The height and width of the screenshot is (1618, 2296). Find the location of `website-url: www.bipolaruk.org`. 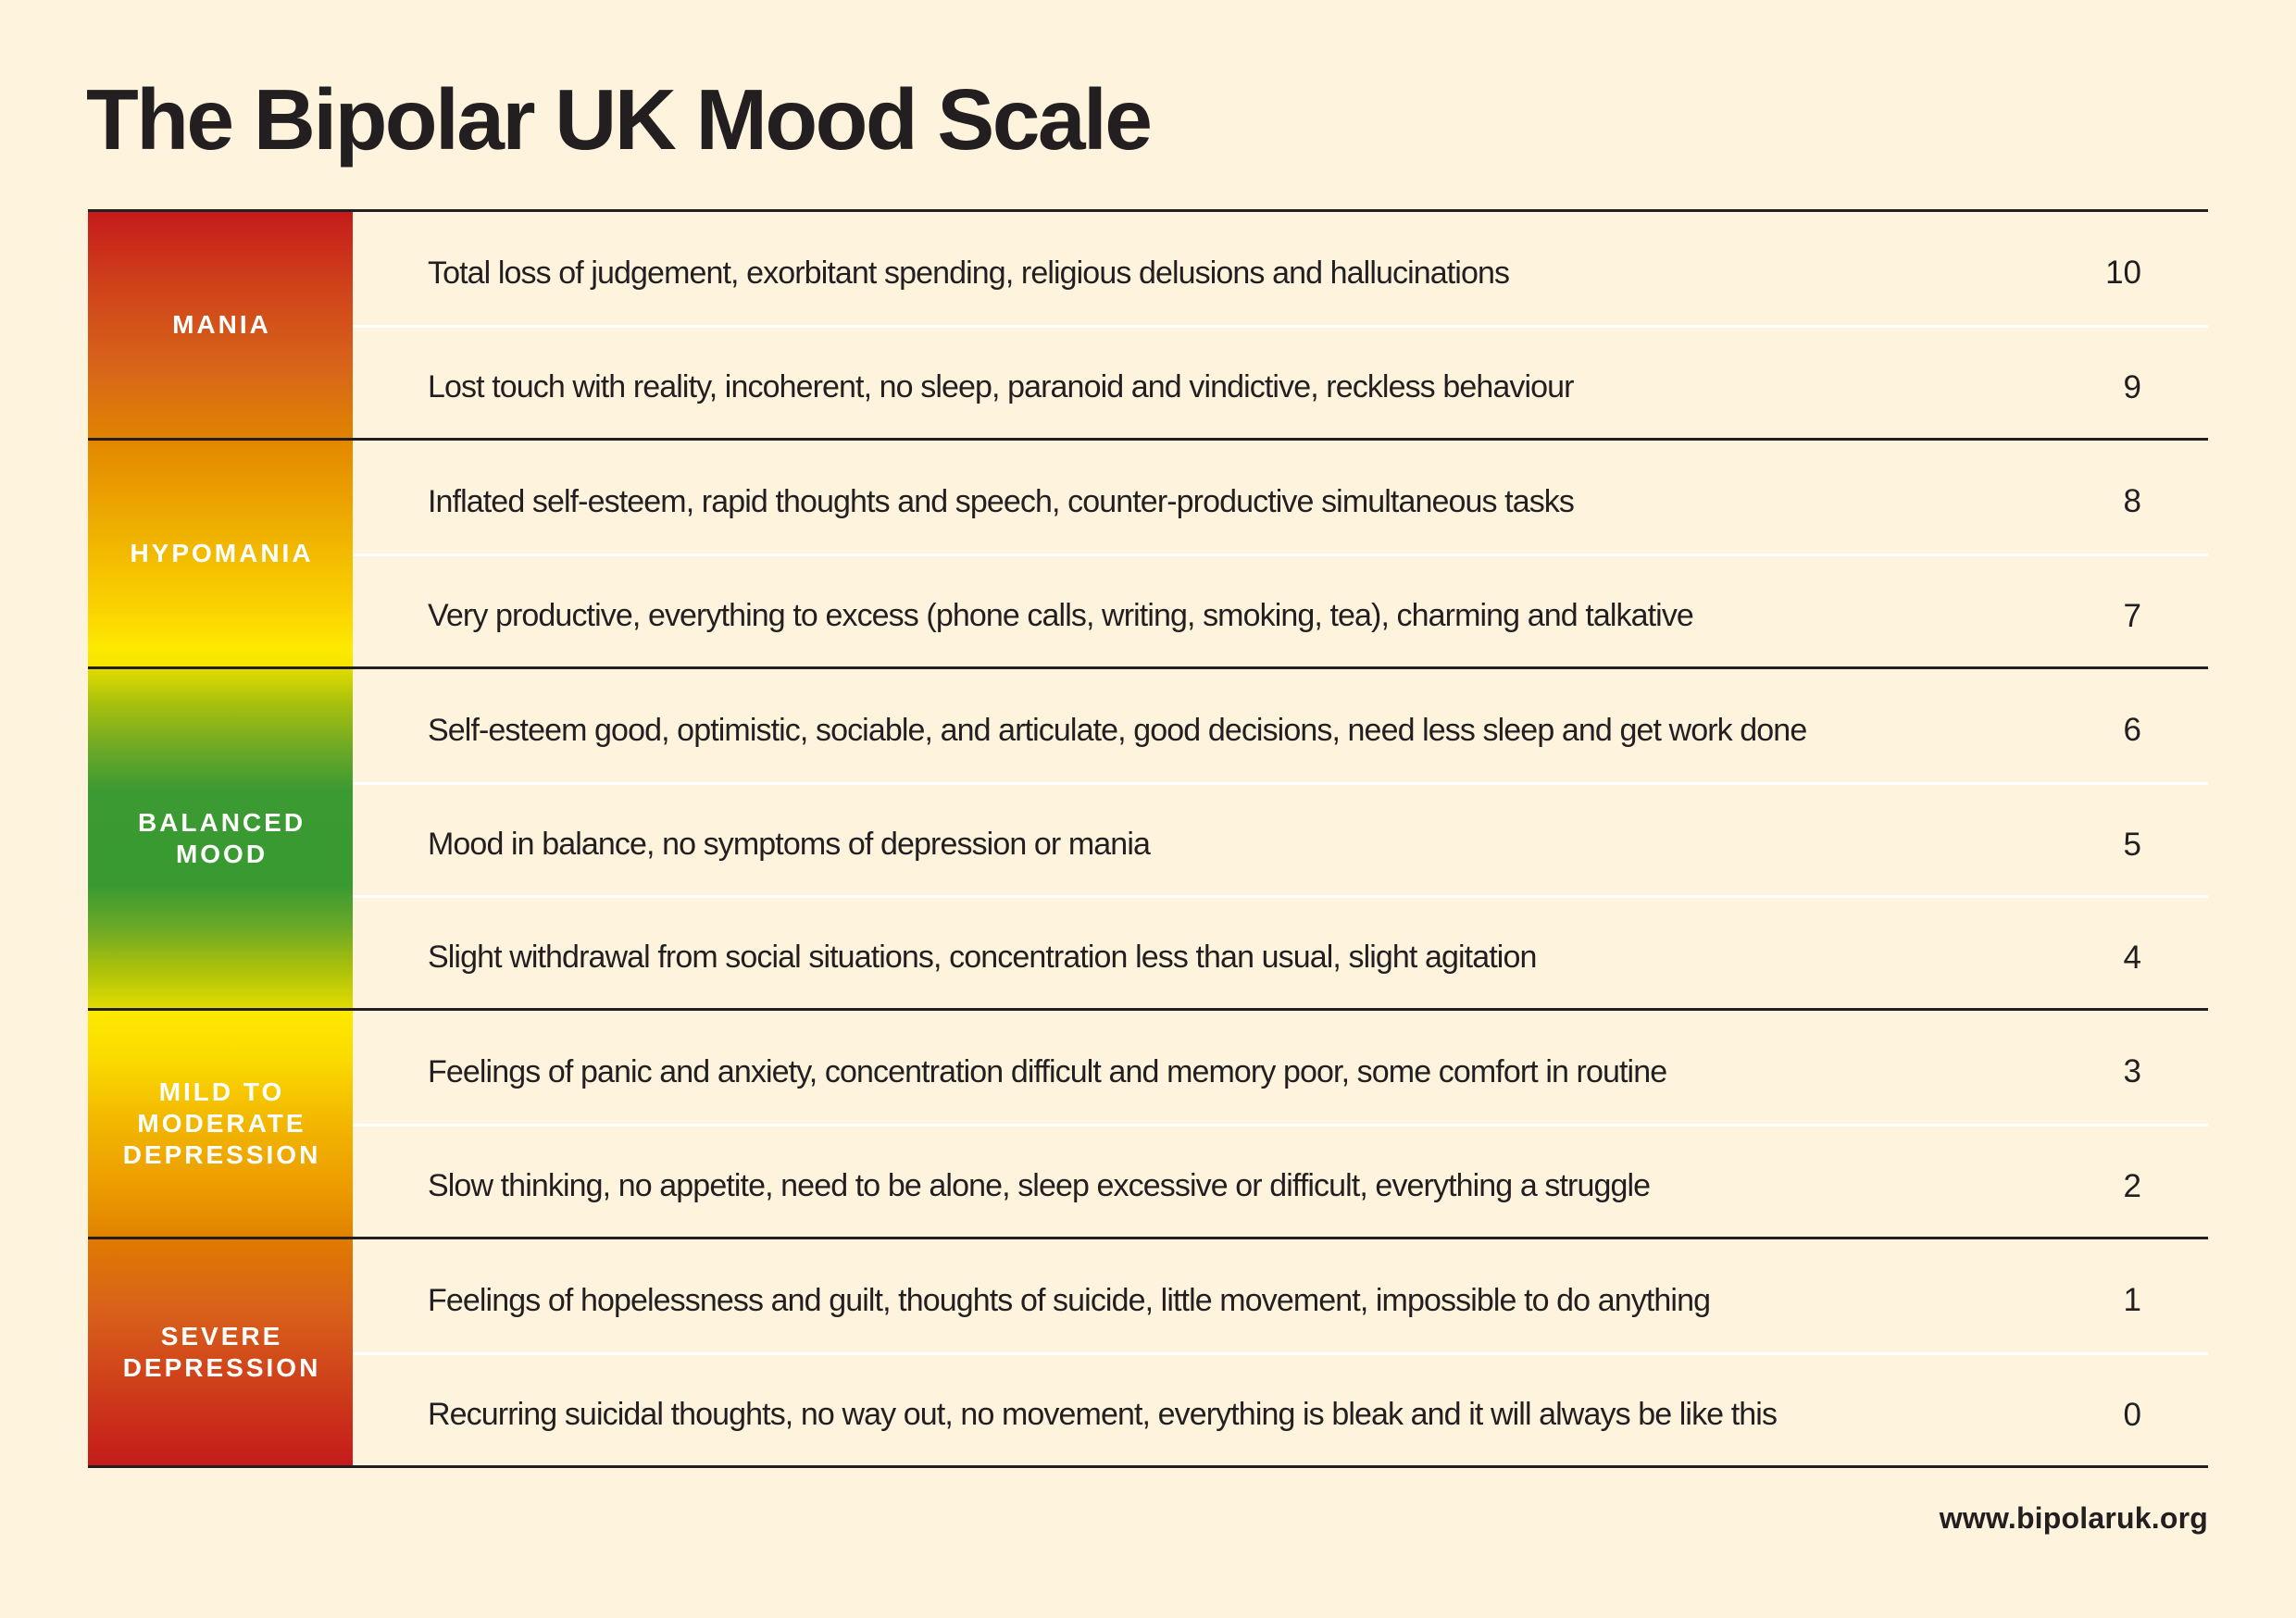

website-url: www.bipolaruk.org is located at coordinates (2073, 1518).